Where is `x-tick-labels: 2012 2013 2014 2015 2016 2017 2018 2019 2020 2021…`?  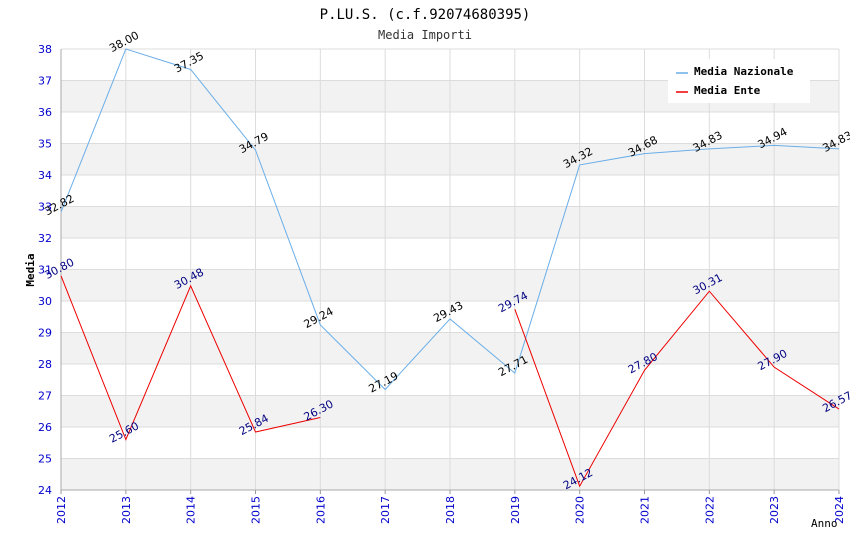
x-tick-labels: 2012 2013 2014 2015 2016 2017 2018 2019 2020 2021… is located at coordinates (450, 510).